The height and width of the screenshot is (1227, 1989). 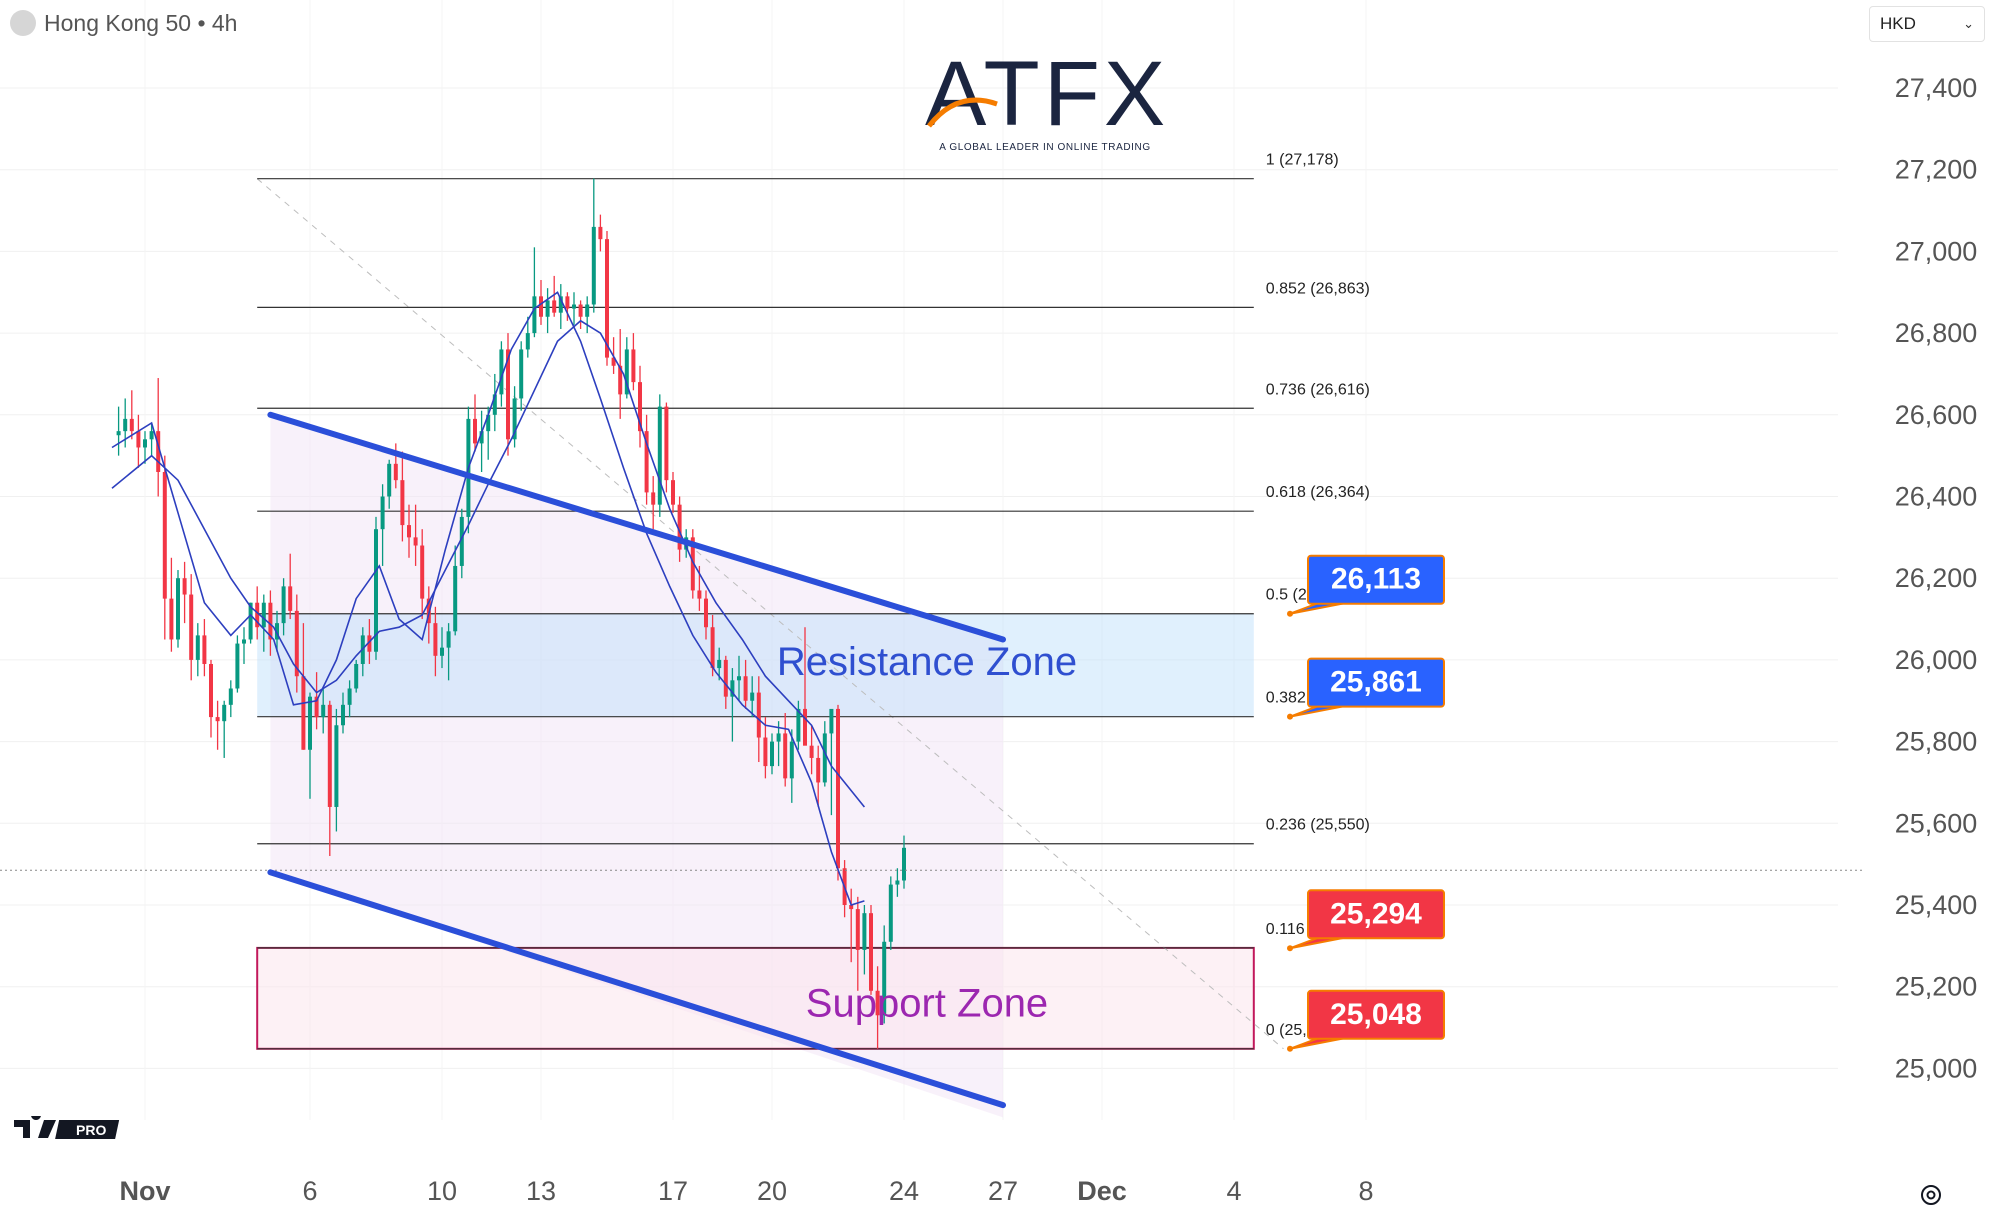 What do you see at coordinates (1376, 1014) in the screenshot?
I see `price-callout-box` at bounding box center [1376, 1014].